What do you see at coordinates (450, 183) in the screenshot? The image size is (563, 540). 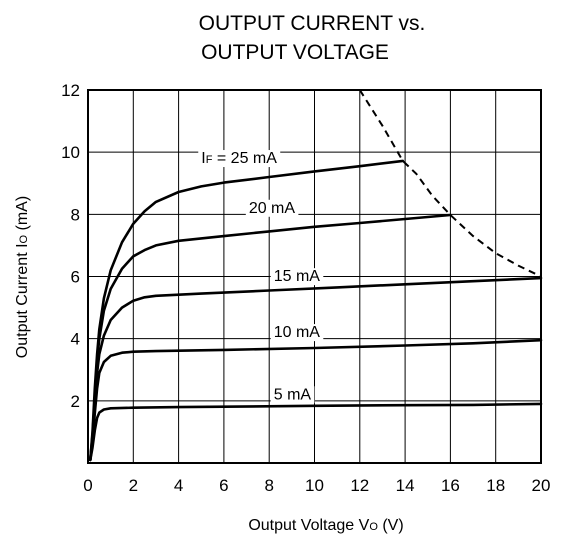 I see `max-power-boundary-line` at bounding box center [450, 183].